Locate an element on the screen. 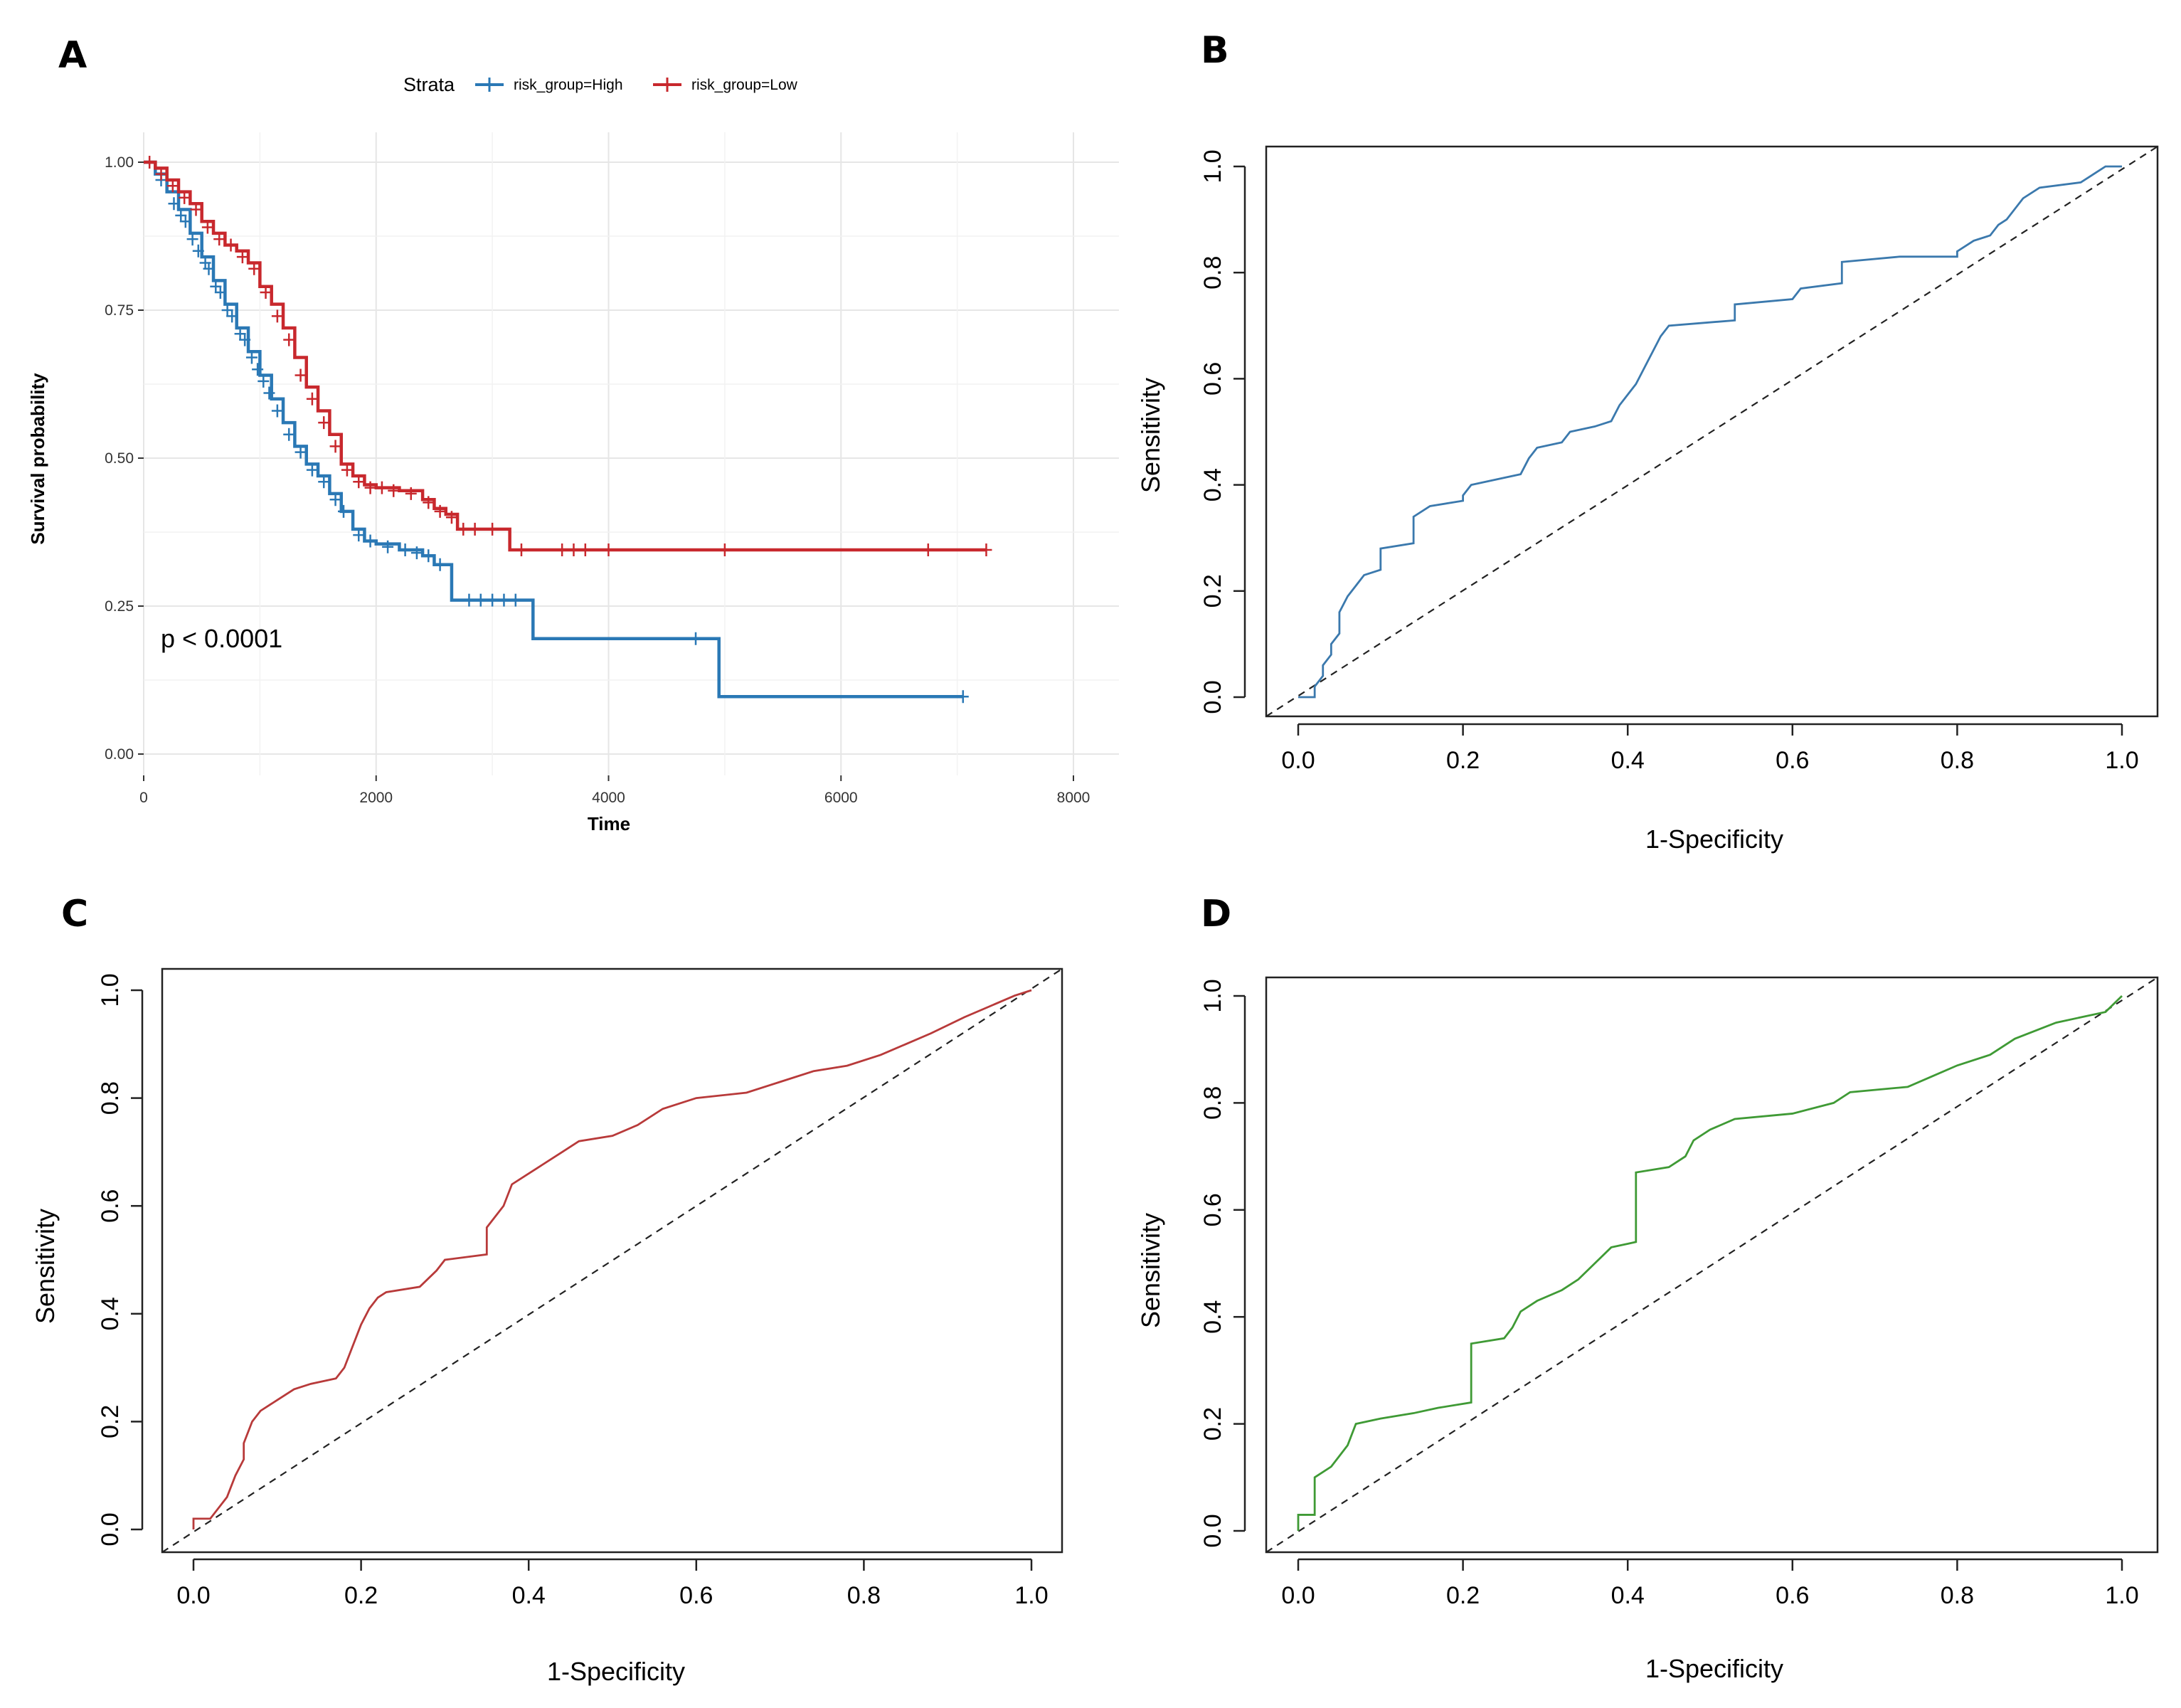 This screenshot has width=2181, height=1708. roc-b-series is located at coordinates (1711, 431).